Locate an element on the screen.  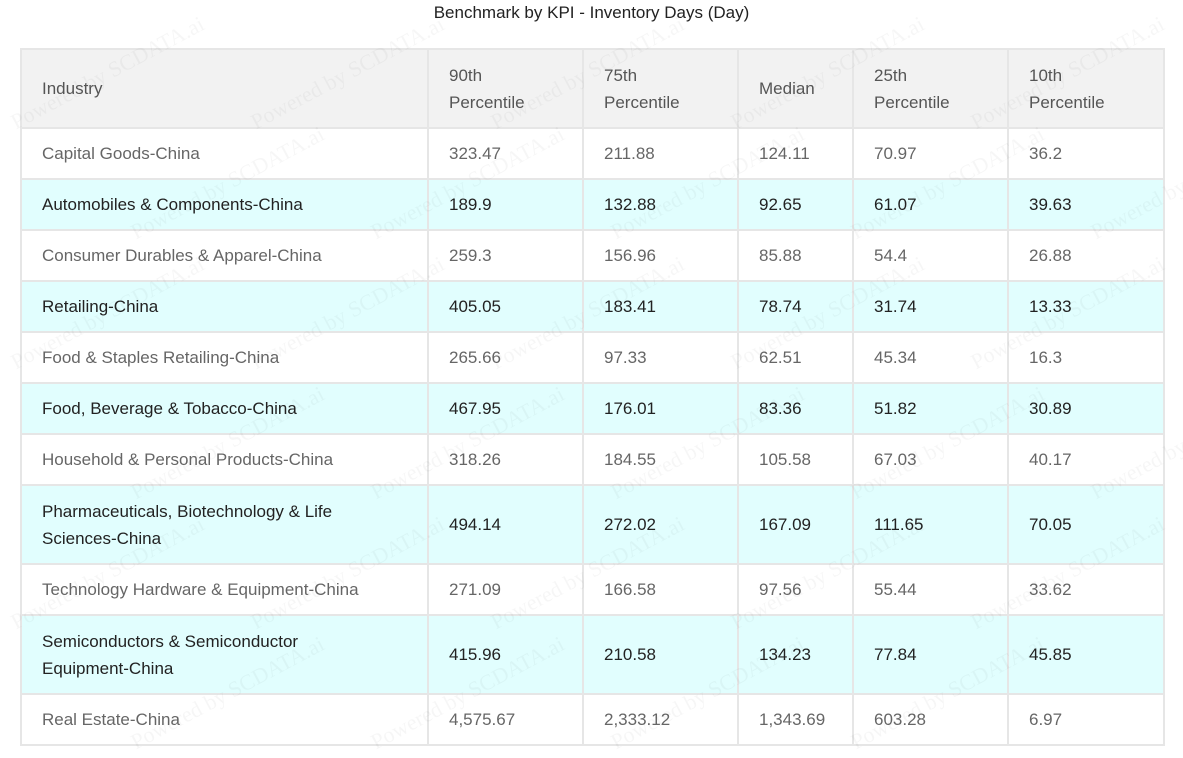
value-cell: 54.4 is located at coordinates (930, 255).